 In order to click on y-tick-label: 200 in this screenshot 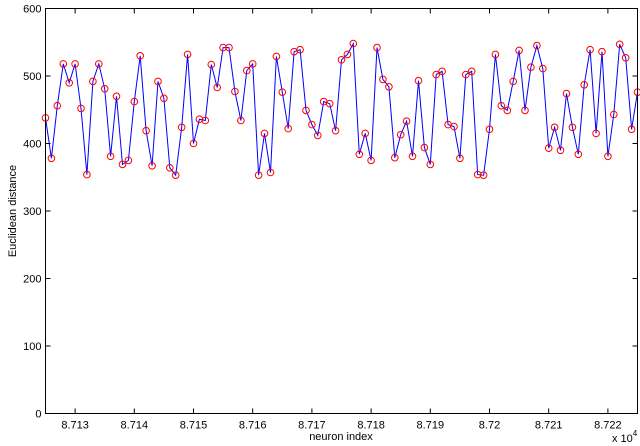, I will do `click(32, 280)`.